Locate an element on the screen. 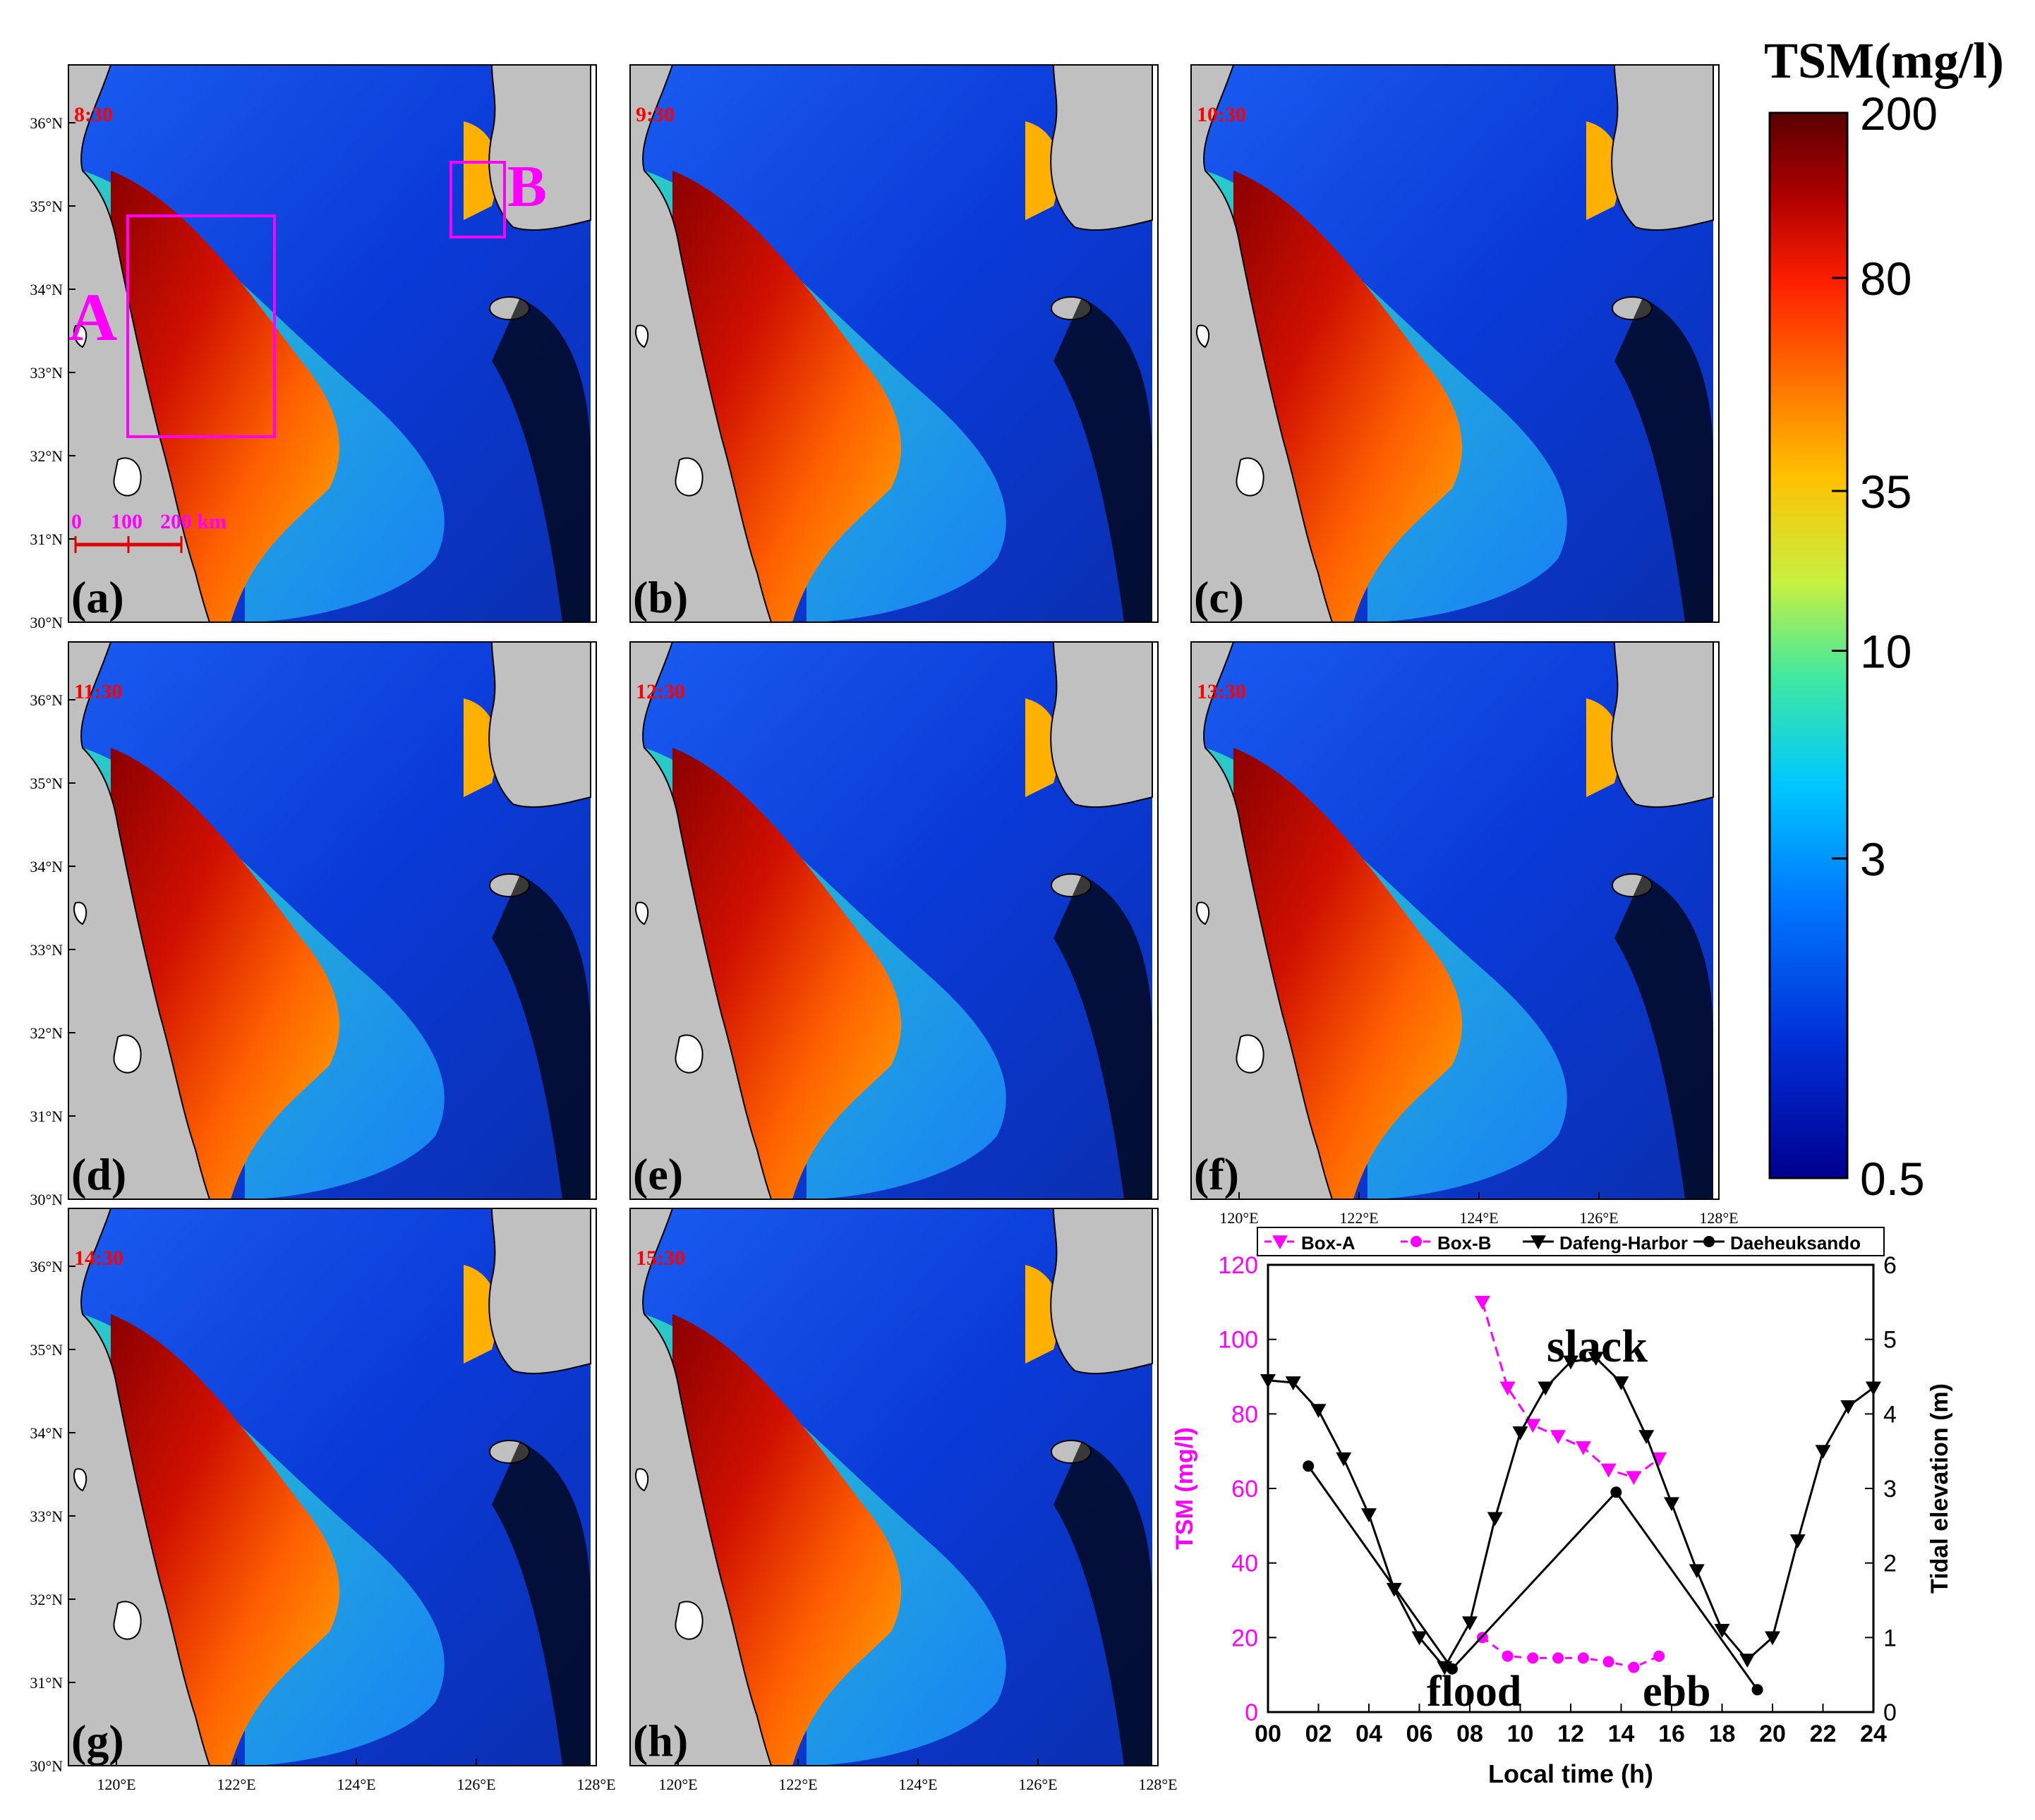 The height and width of the screenshot is (1820, 2035). colorbar: TSM(mg/l)200 80 35 10 3 0.5 is located at coordinates (1884, 619).